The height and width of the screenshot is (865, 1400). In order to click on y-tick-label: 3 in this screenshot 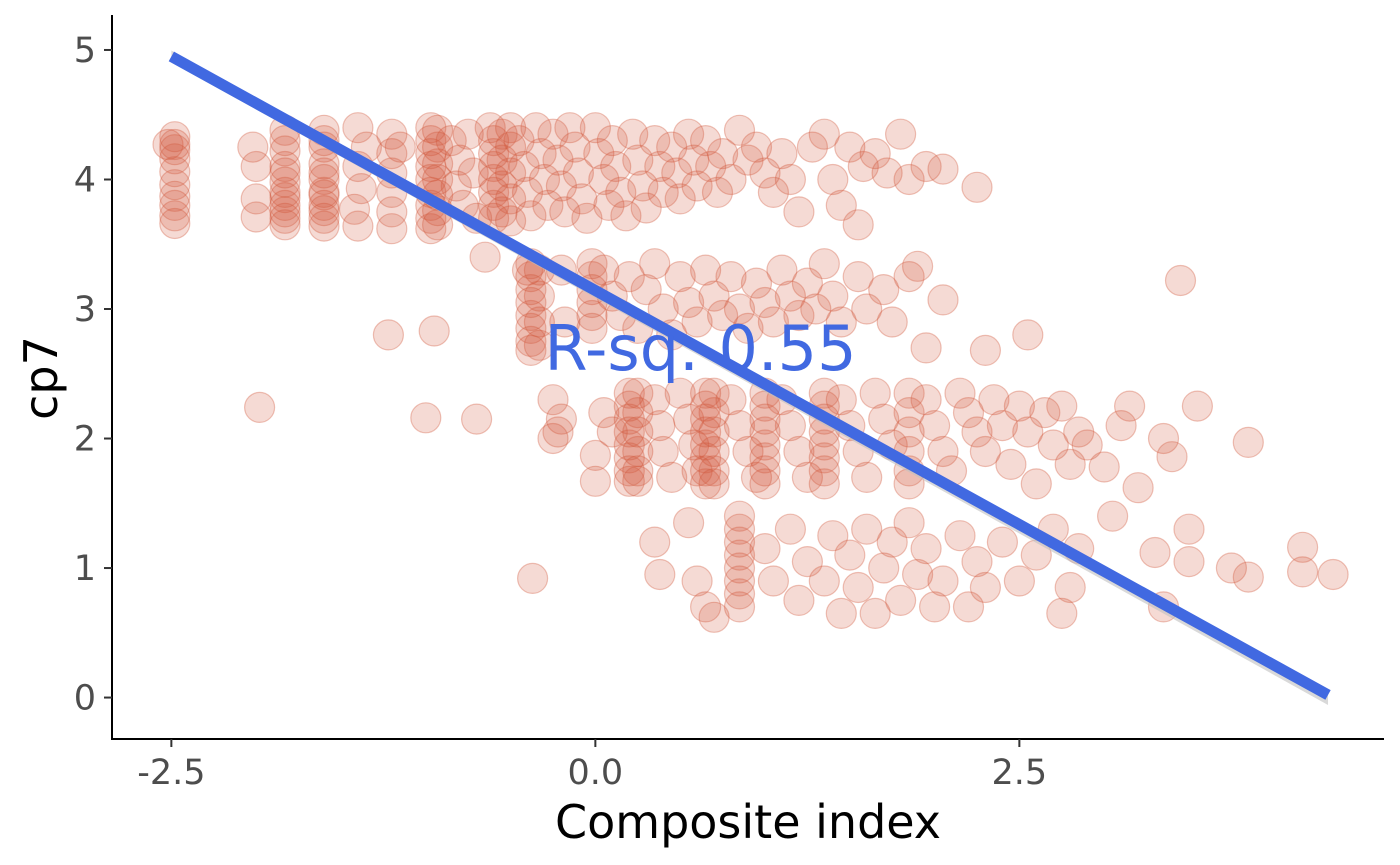, I will do `click(85, 310)`.